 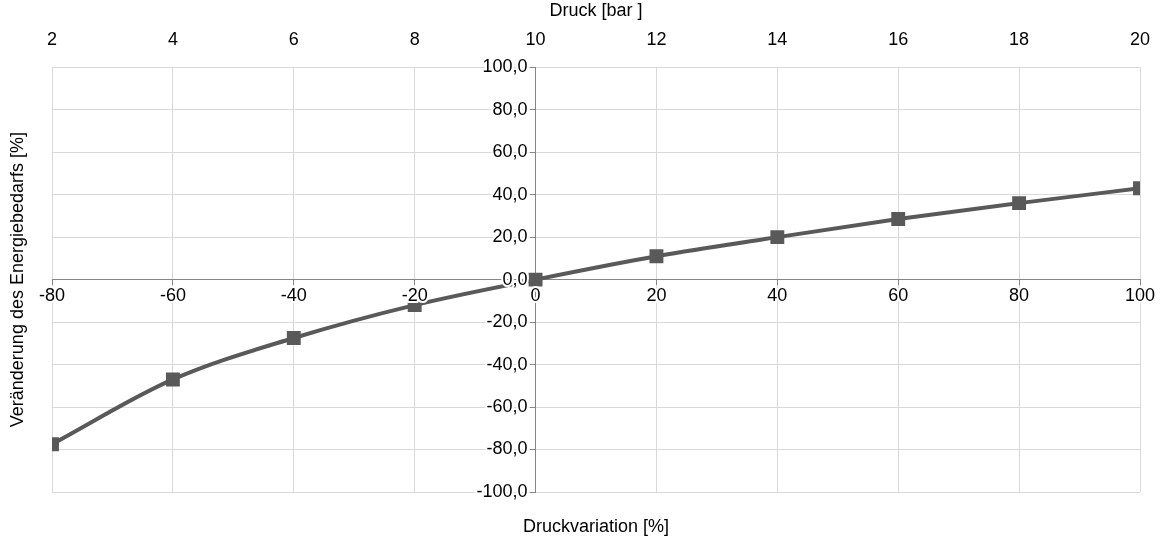 What do you see at coordinates (535, 294) in the screenshot?
I see `x-tick-label: 0` at bounding box center [535, 294].